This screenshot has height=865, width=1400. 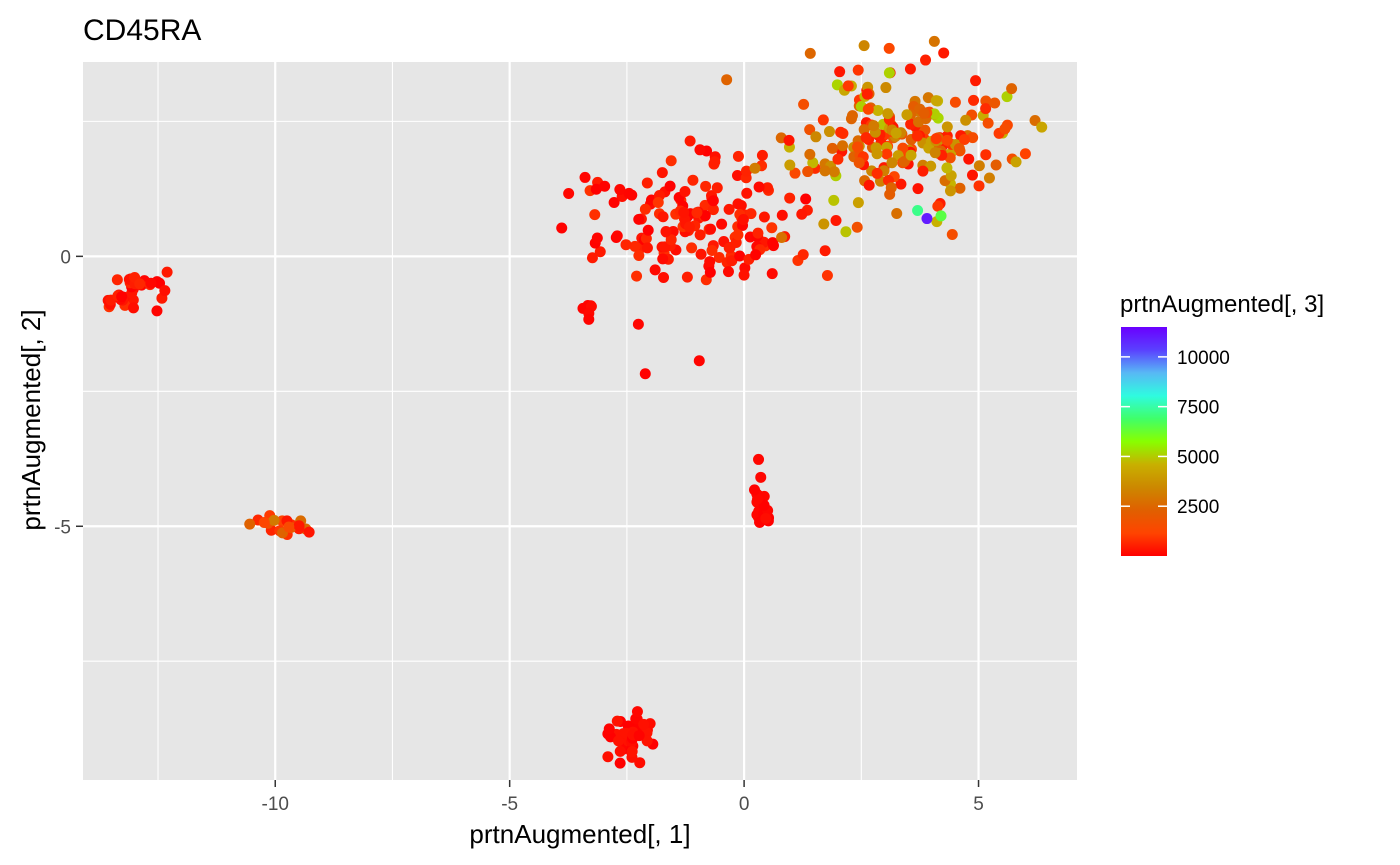 What do you see at coordinates (62, 527) in the screenshot?
I see `y-tick-label: -5` at bounding box center [62, 527].